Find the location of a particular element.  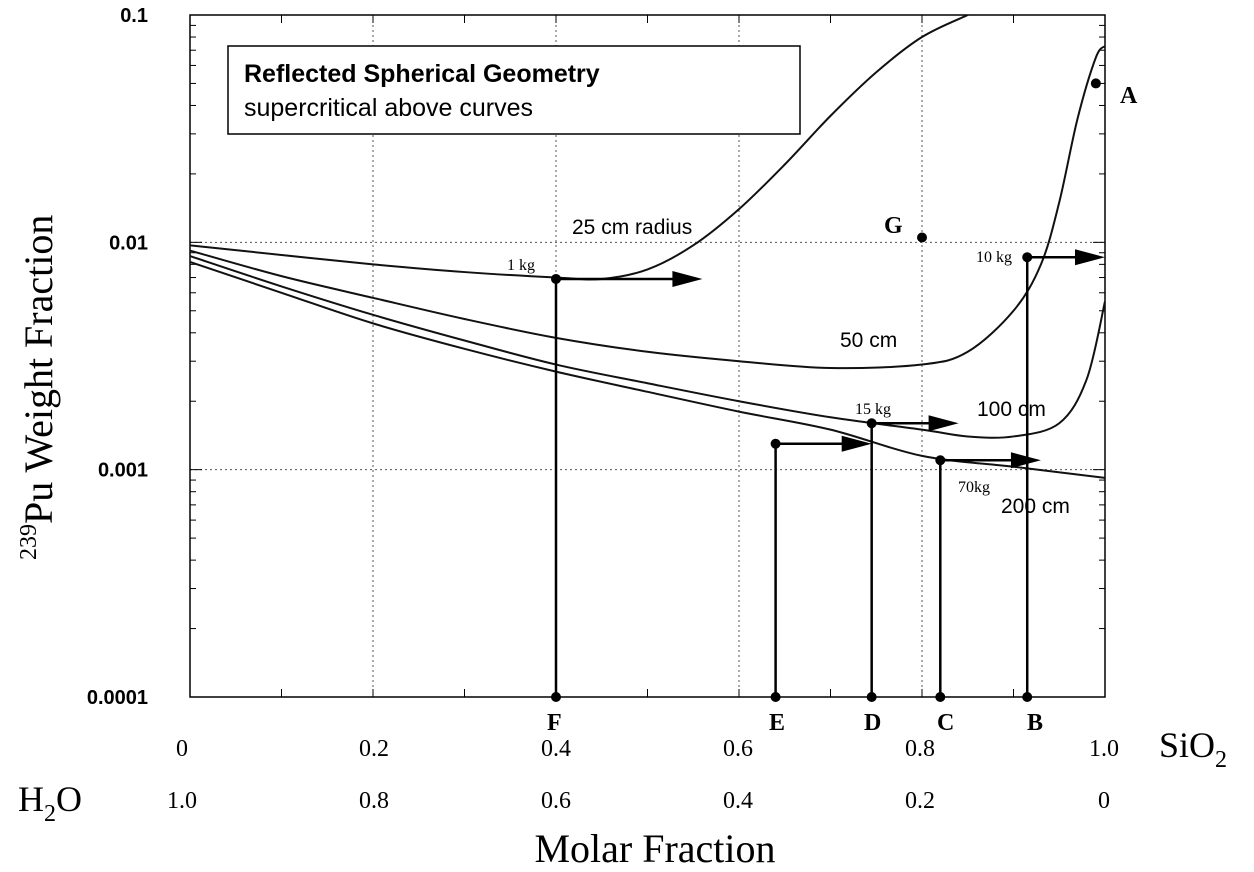

point-dot-C is located at coordinates (940, 697).